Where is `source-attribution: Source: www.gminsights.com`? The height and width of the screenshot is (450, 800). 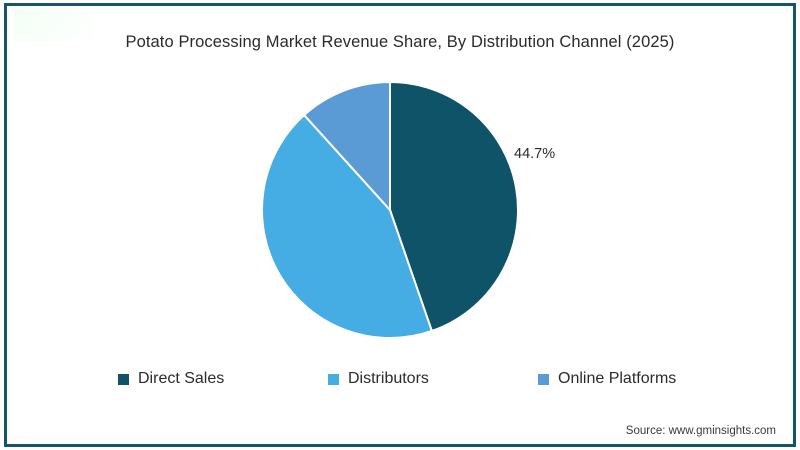
source-attribution: Source: www.gminsights.com is located at coordinates (700, 431).